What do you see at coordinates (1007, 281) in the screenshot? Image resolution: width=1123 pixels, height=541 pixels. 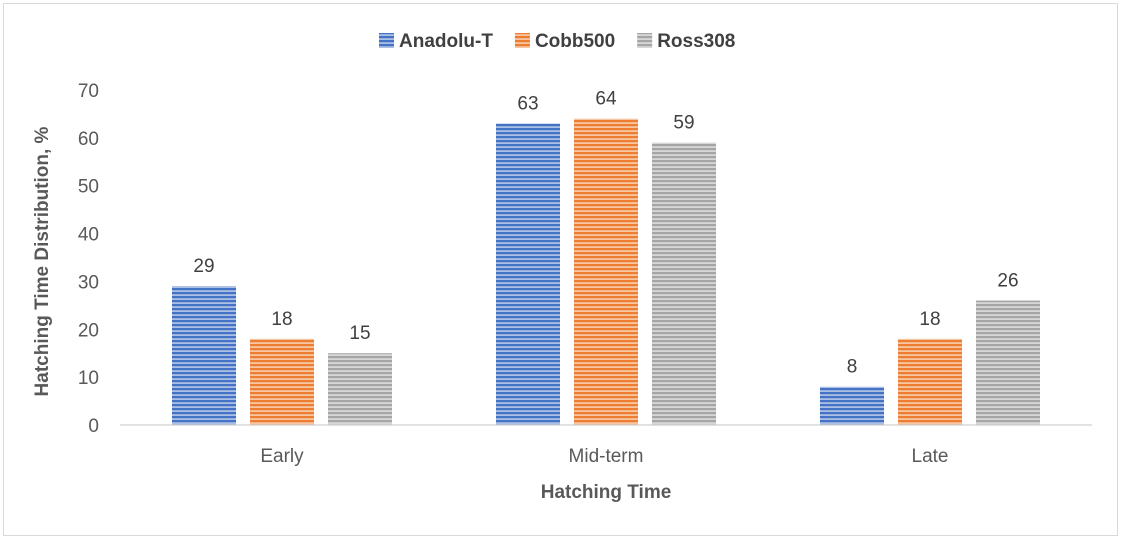 I see `data-label: 26` at bounding box center [1007, 281].